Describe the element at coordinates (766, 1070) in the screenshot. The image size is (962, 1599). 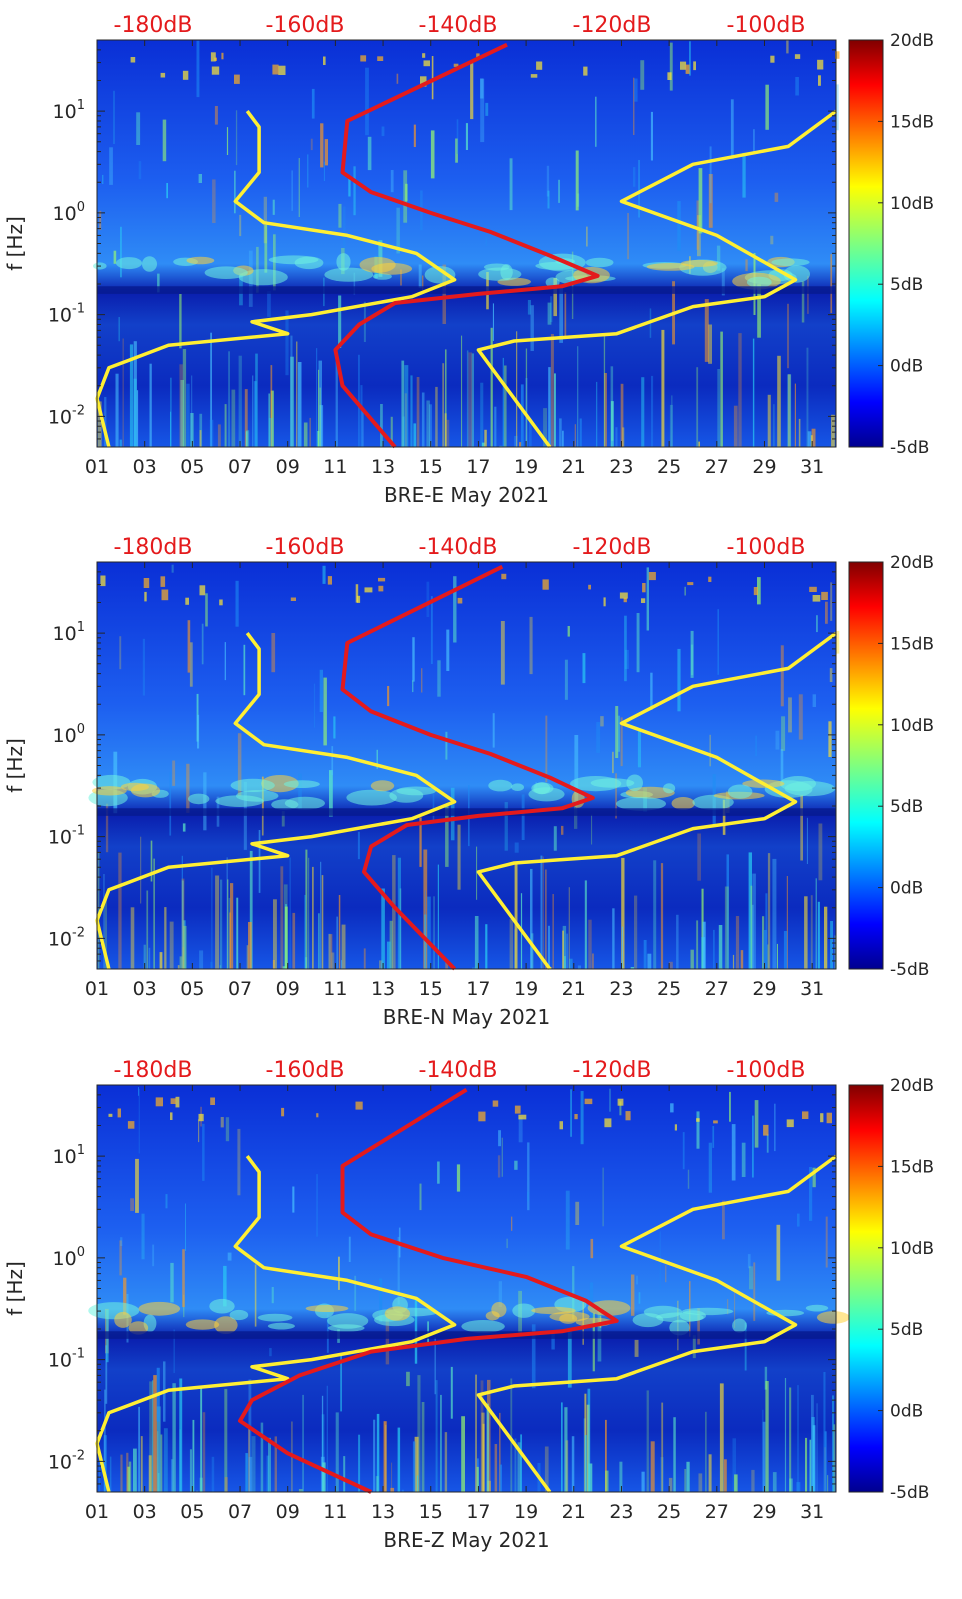
I see `top-db-label: -100dB` at that location.